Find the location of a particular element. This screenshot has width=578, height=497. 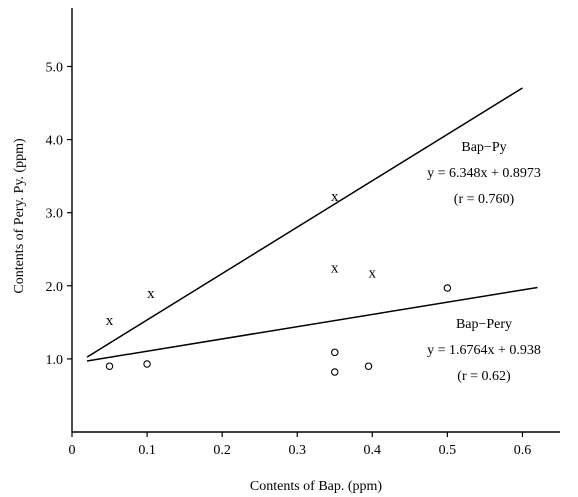

y-tick-label: 1.0 is located at coordinates (55, 360).